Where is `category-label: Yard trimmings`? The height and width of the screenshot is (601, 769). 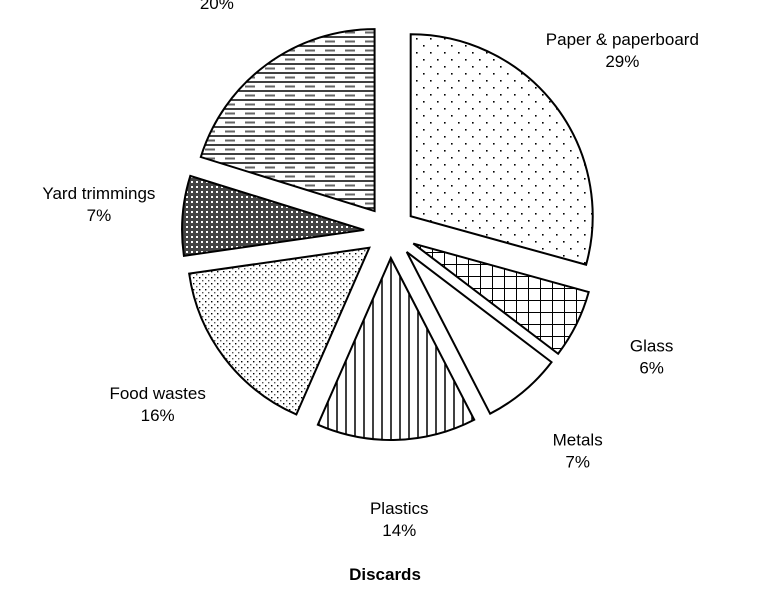 category-label: Yard trimmings is located at coordinates (98, 193).